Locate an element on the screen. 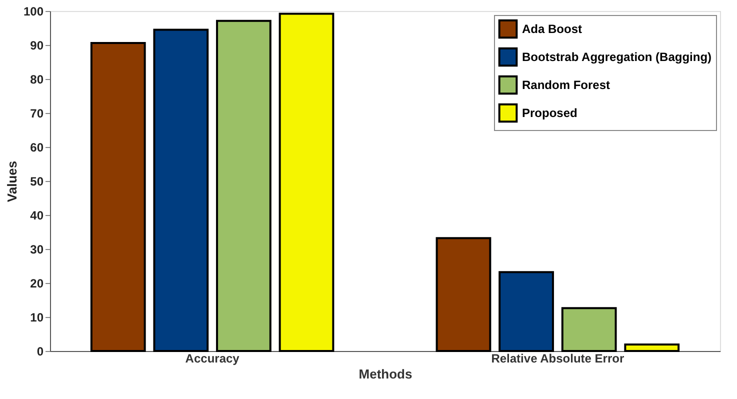 The width and height of the screenshot is (737, 399). legend-label: Proposed is located at coordinates (550, 113).